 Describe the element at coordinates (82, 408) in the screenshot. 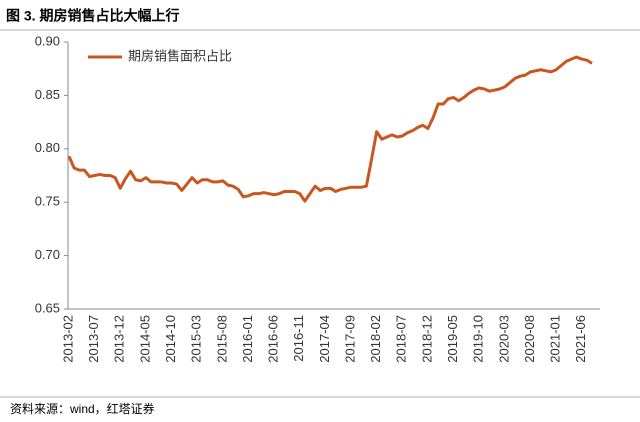

I see `source: 资料来源：wind，红塔证券` at that location.